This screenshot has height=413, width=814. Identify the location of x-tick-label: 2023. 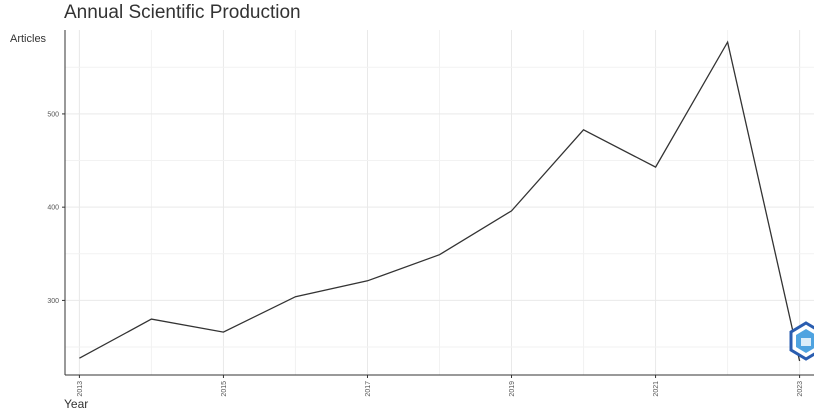
(800, 389).